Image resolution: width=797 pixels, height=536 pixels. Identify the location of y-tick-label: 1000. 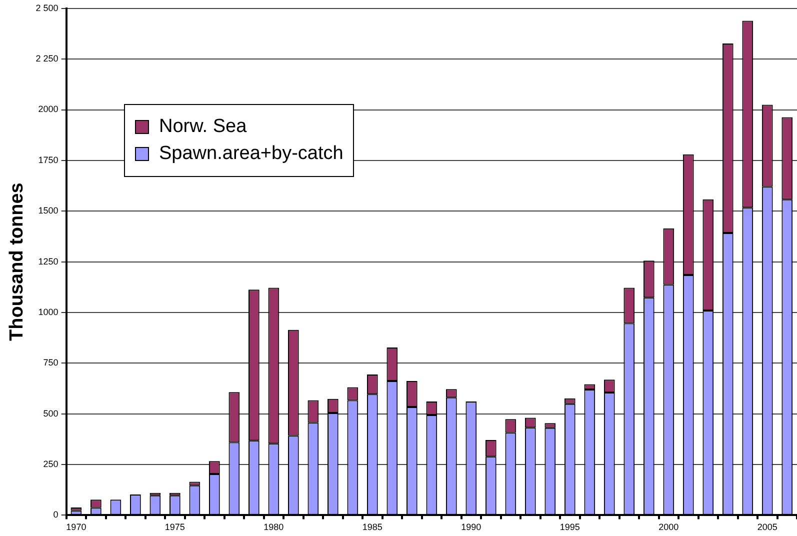
(48, 311).